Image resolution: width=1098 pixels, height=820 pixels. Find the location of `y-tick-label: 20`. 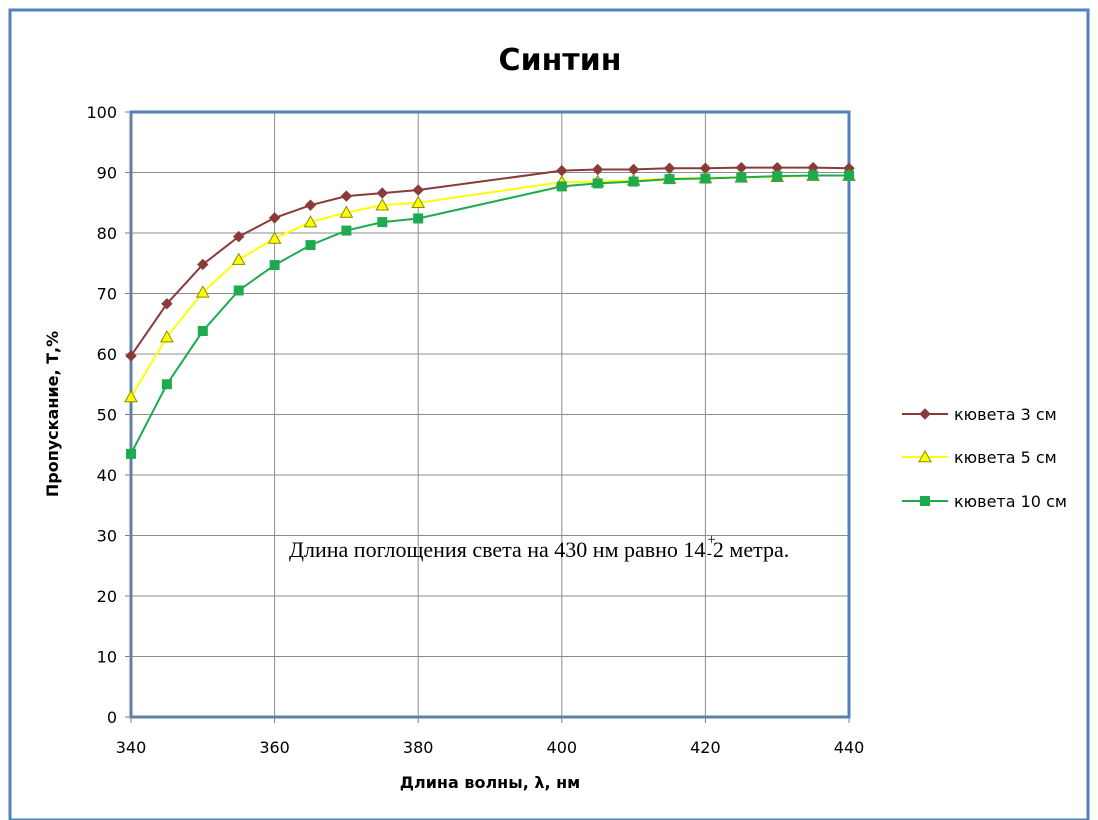

y-tick-label: 20 is located at coordinates (107, 596).